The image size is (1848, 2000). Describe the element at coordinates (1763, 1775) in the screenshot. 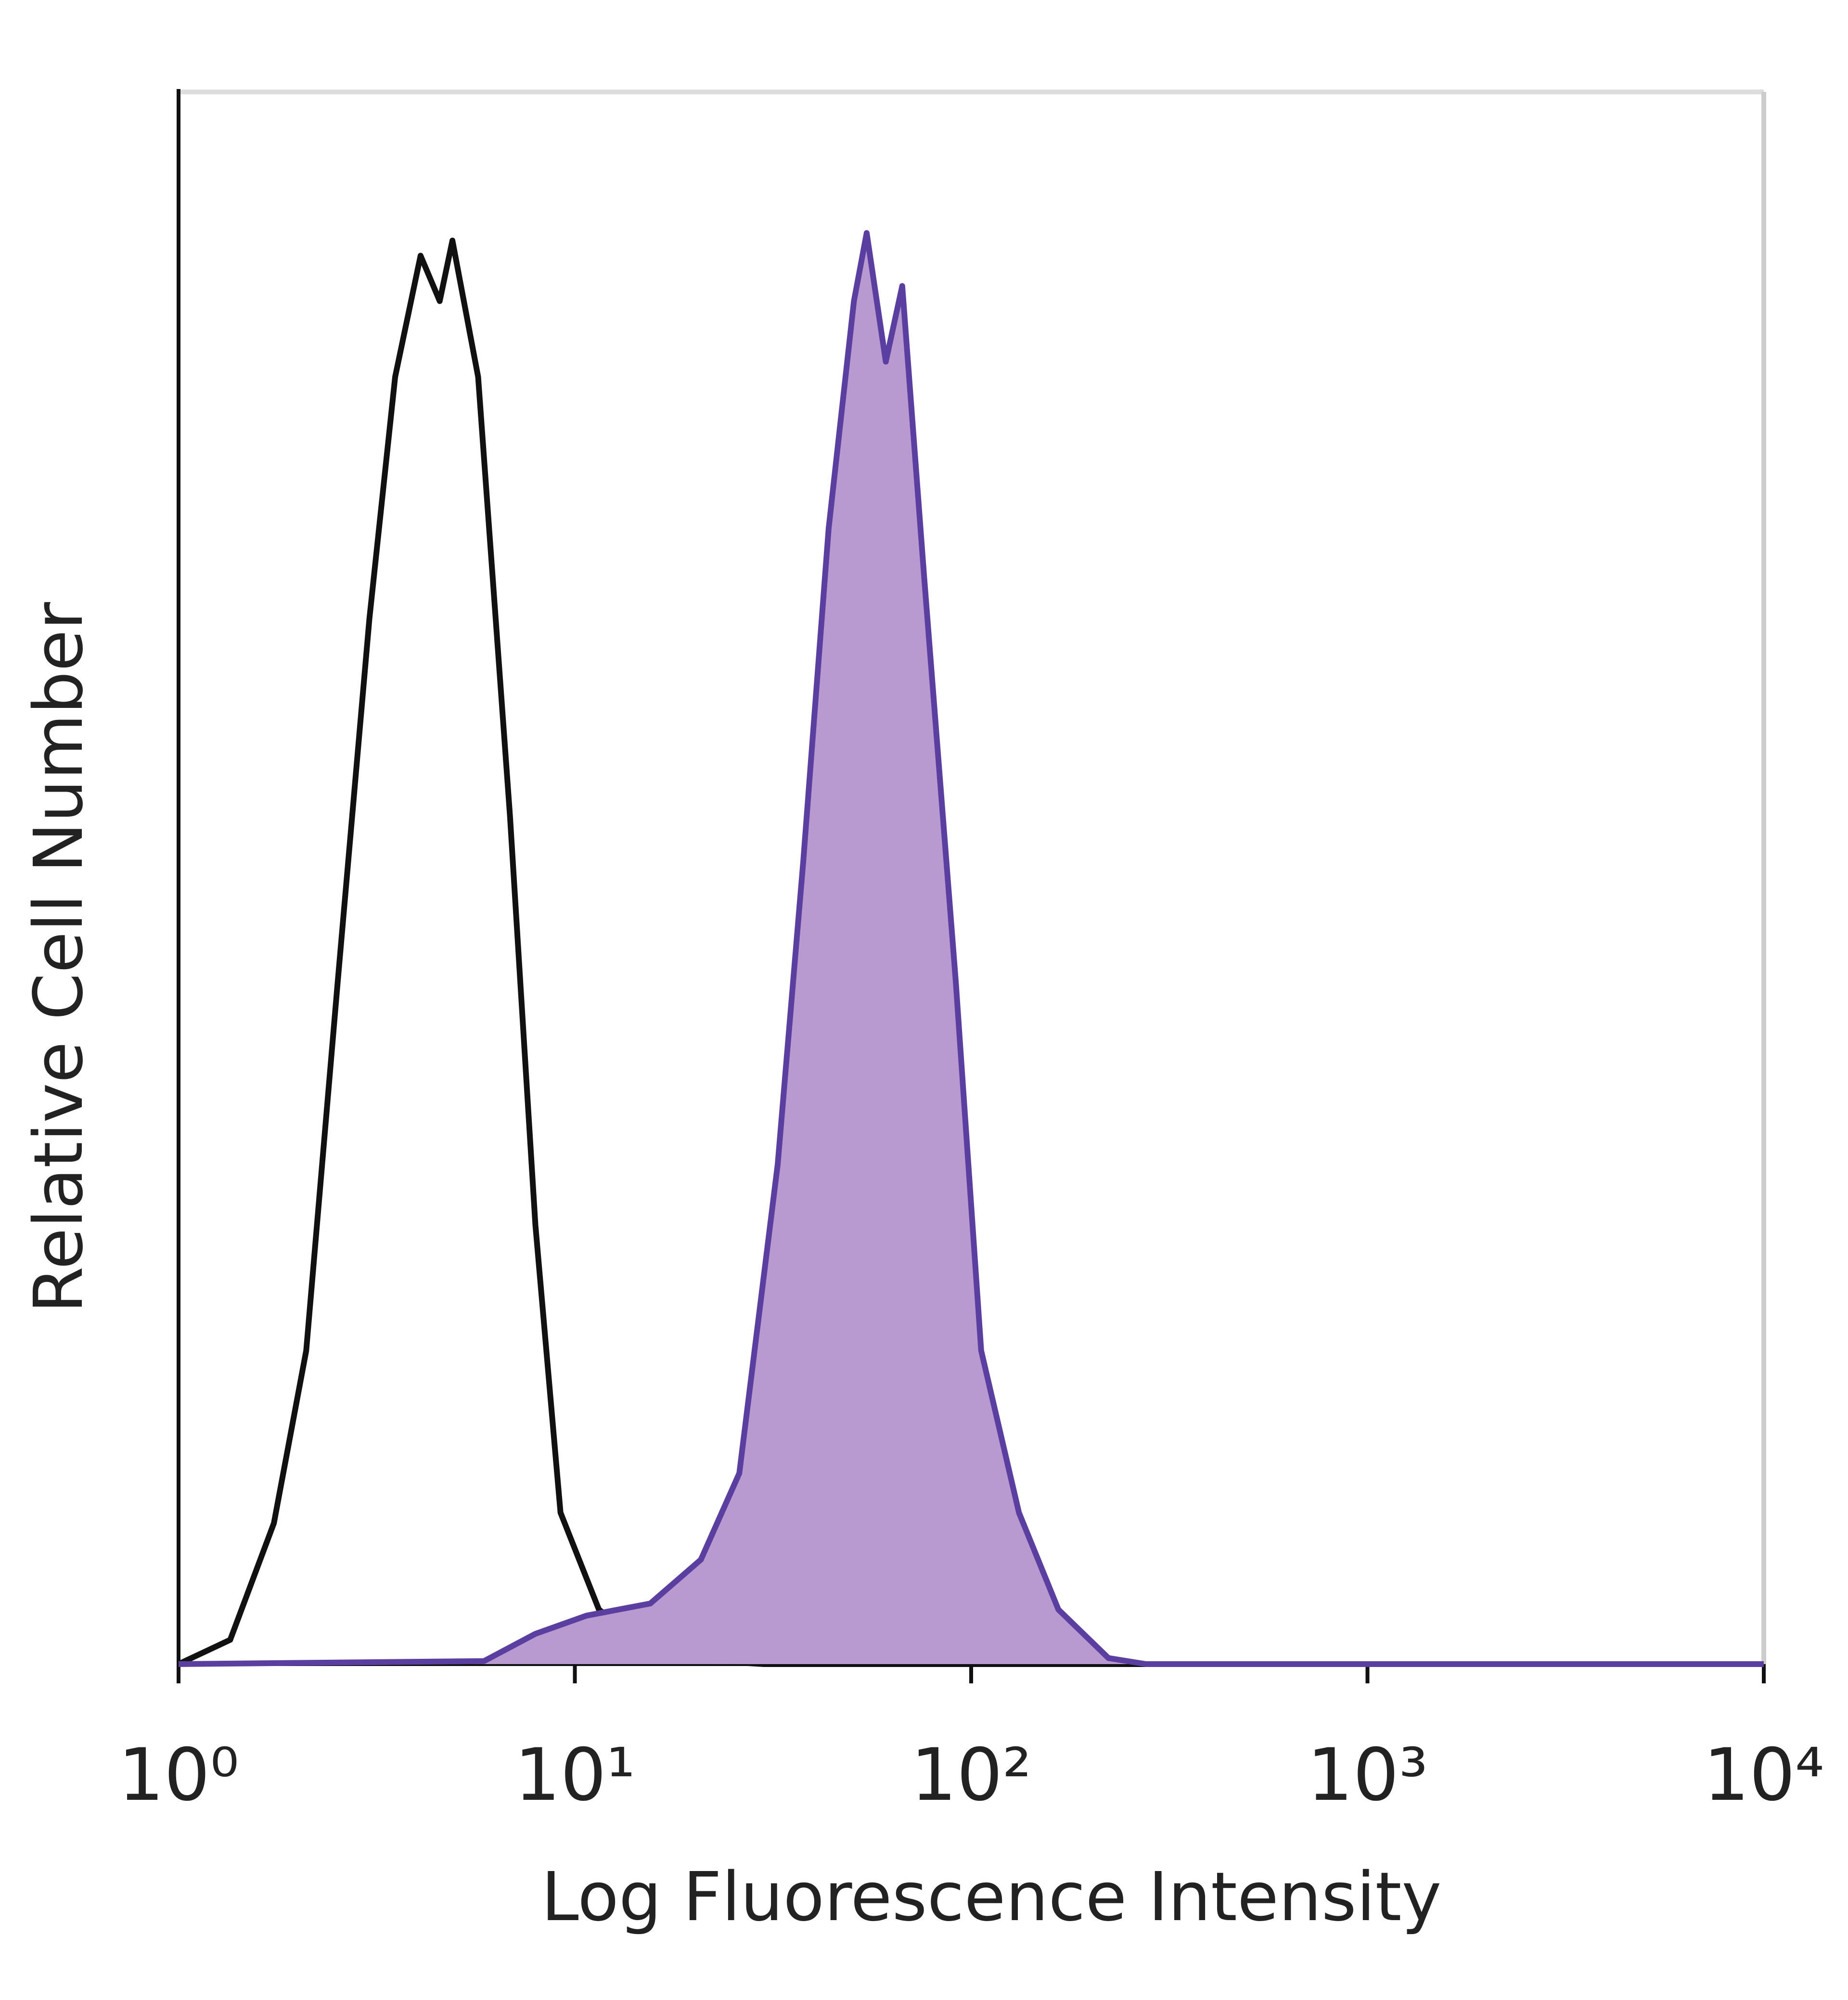

I see `x-tick-label: 10⁴` at that location.